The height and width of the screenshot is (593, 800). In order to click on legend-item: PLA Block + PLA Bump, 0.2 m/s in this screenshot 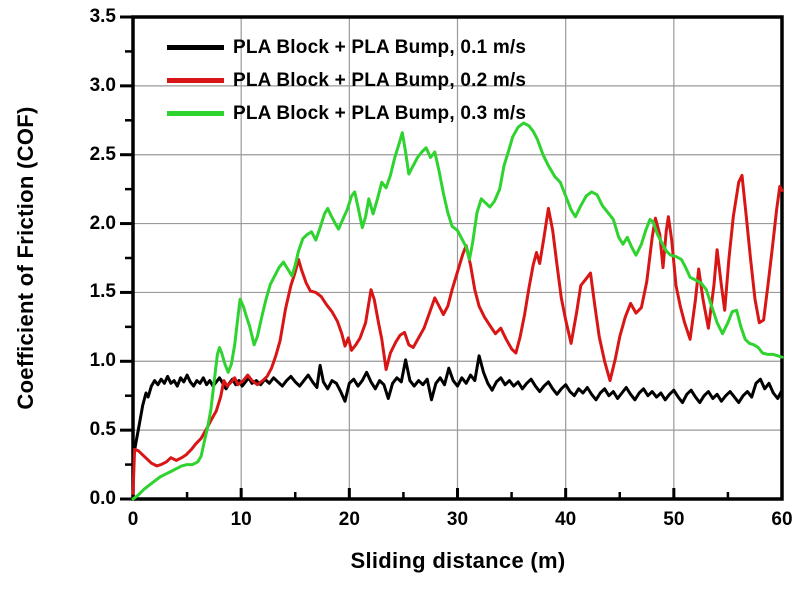, I will do `click(346, 80)`.